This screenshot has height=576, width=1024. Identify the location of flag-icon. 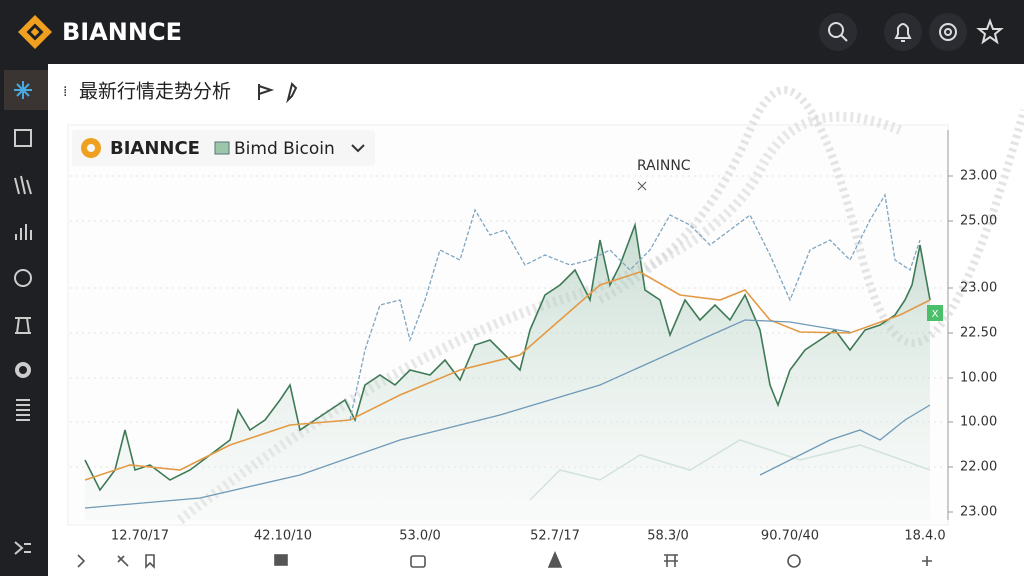
(266, 92).